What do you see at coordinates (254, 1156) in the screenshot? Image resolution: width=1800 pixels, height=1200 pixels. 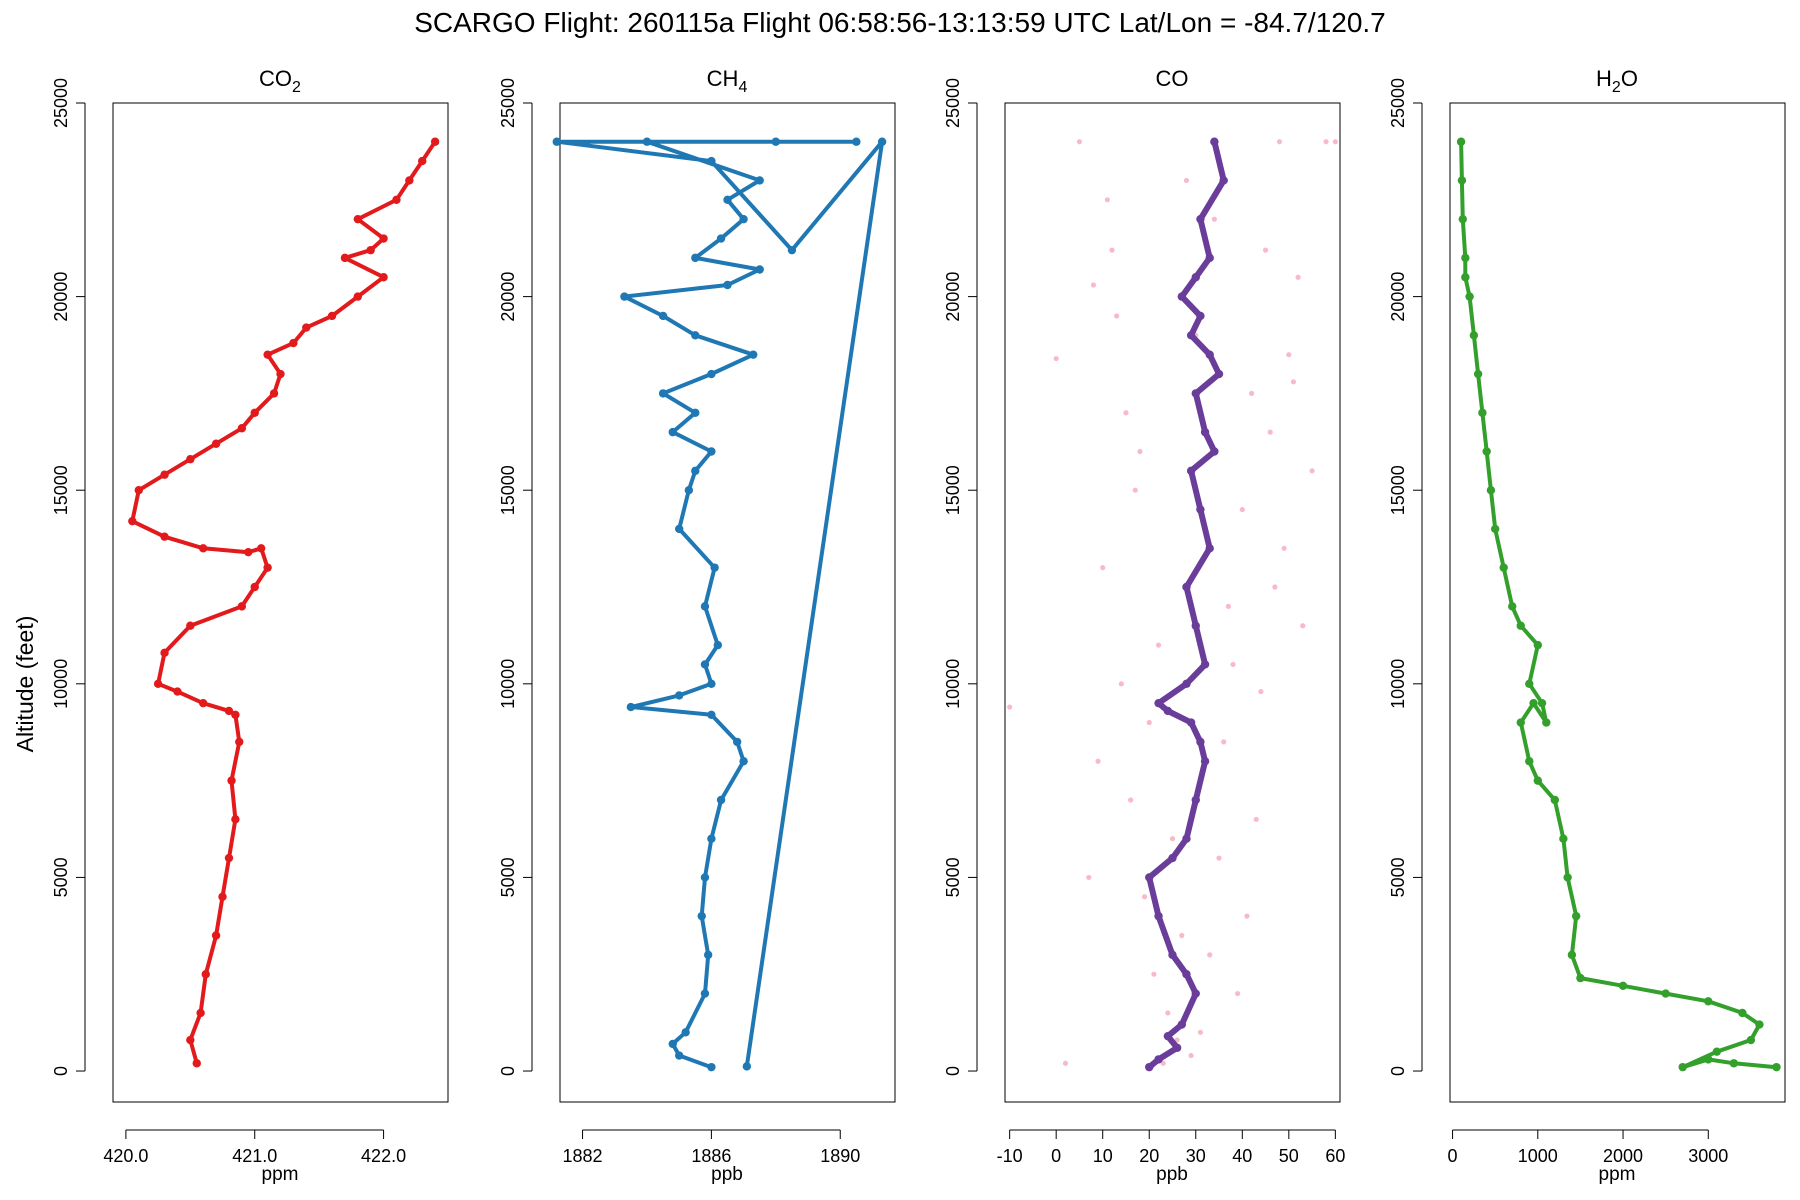 I see `co2-x-tick-label: 421.0` at bounding box center [254, 1156].